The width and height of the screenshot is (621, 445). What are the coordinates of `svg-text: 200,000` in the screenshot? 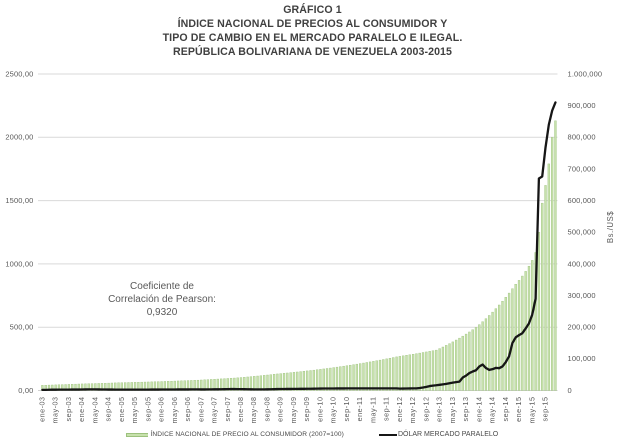 It's located at (582, 327).